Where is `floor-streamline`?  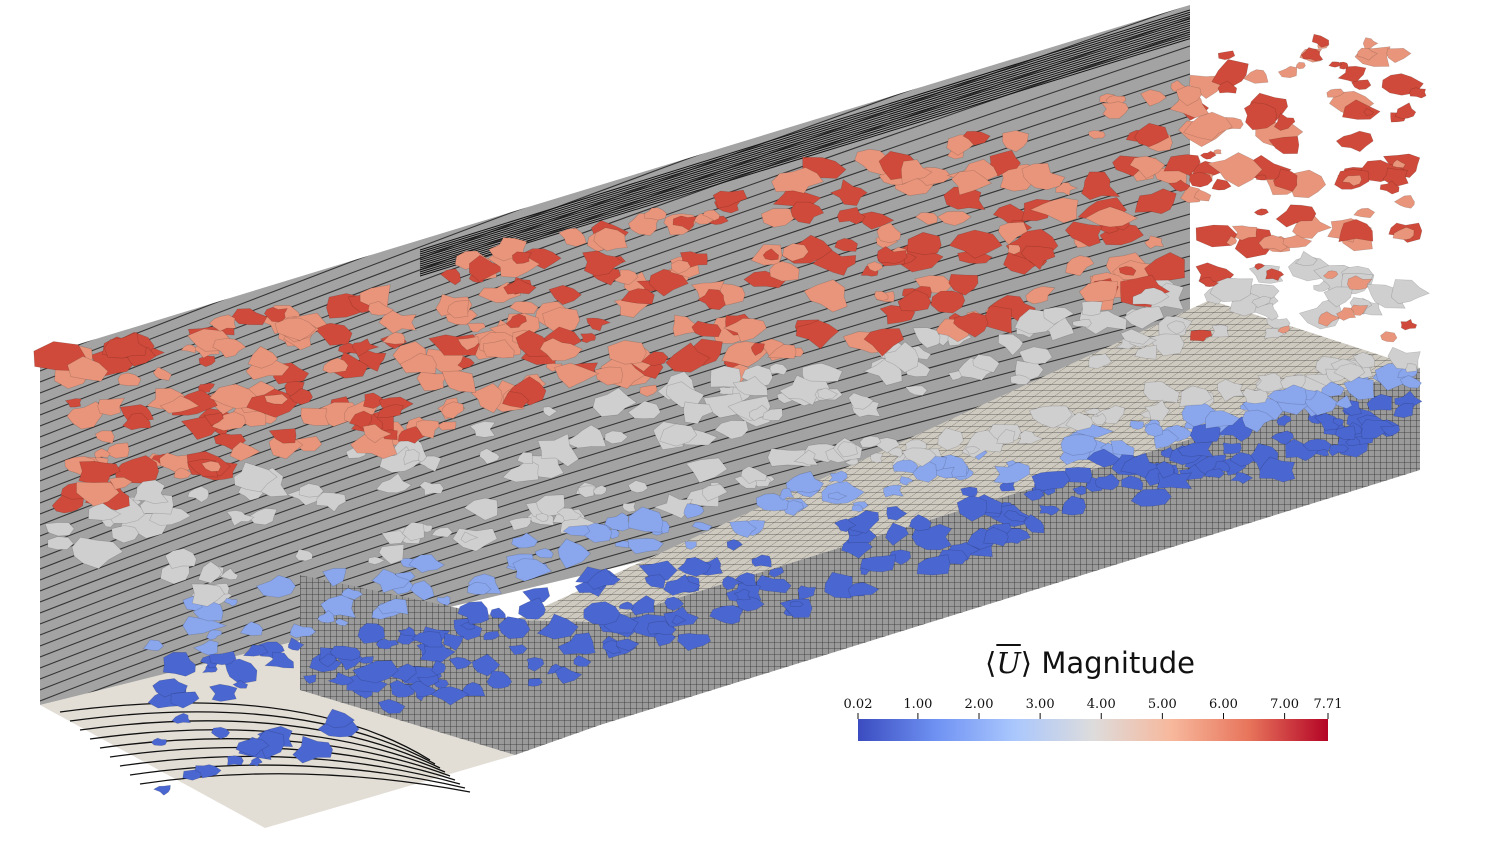
floor-streamline is located at coordinates (305, 783).